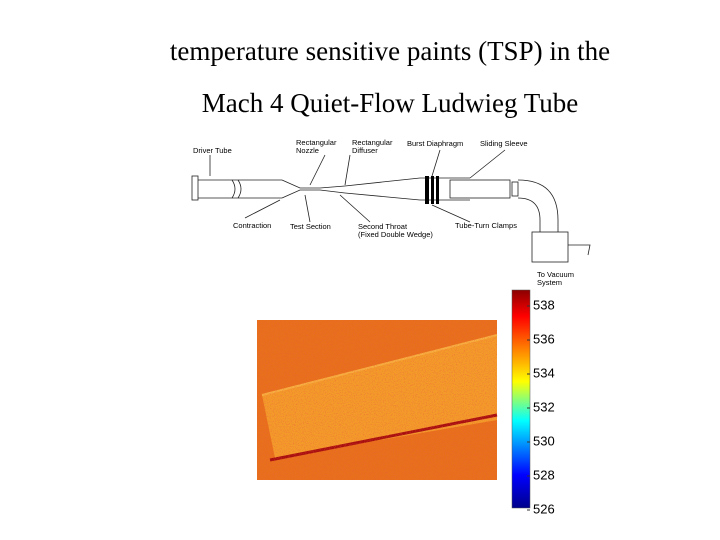 This screenshot has width=720, height=540. I want to click on label: To Vacuum, so click(555, 274).